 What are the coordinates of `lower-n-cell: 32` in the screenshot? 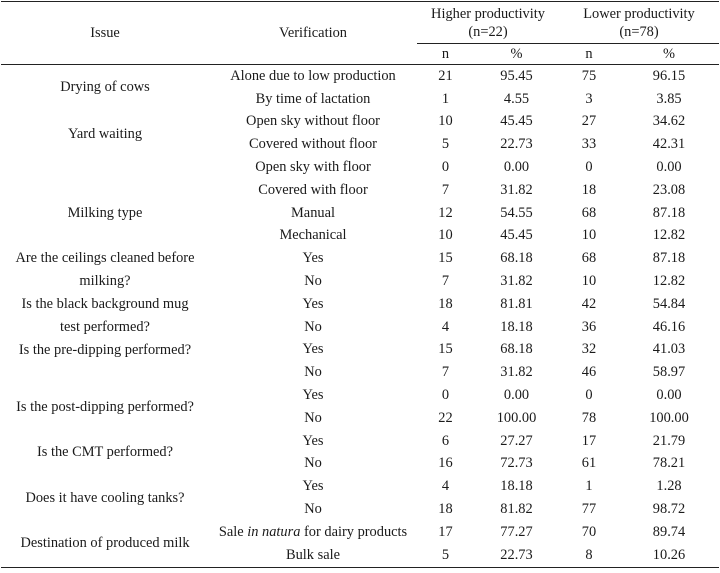 It's located at (589, 349).